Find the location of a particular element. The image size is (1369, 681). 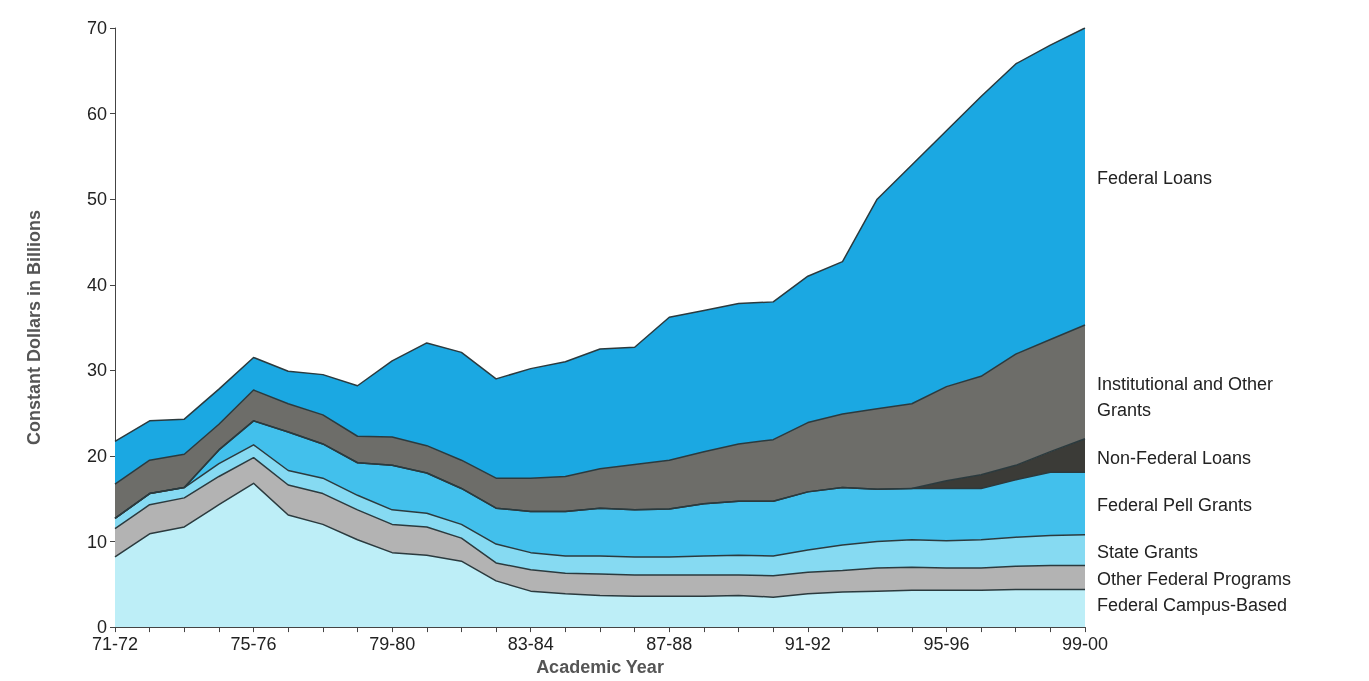

y-tick-label: 10 is located at coordinates (96, 541).